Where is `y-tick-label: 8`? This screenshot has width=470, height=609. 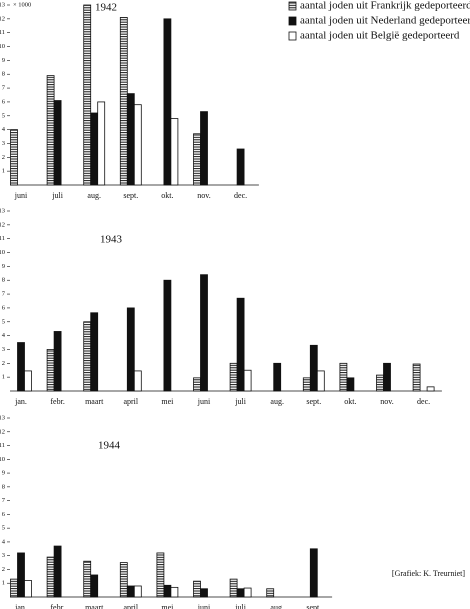
y-tick-label: 8 is located at coordinates (3, 74).